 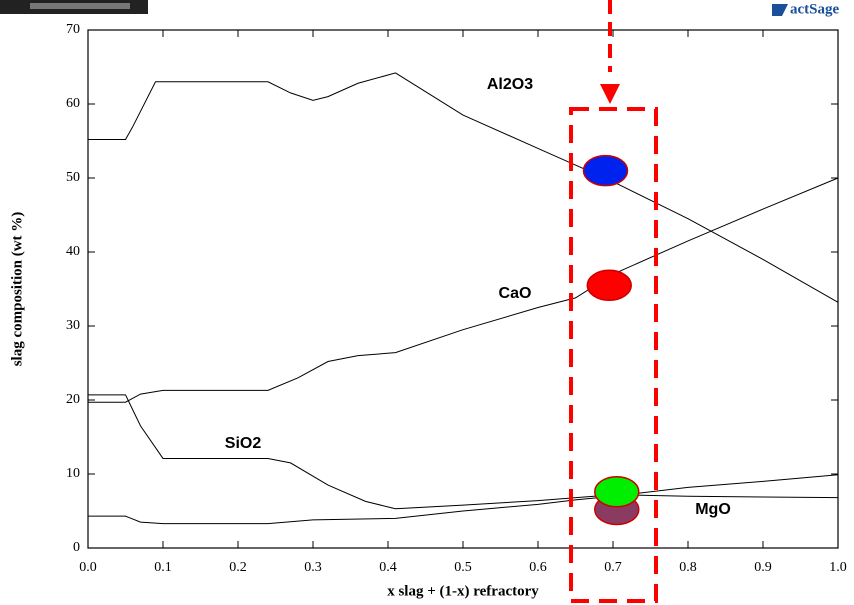 I want to click on series-line, so click(x=463, y=499).